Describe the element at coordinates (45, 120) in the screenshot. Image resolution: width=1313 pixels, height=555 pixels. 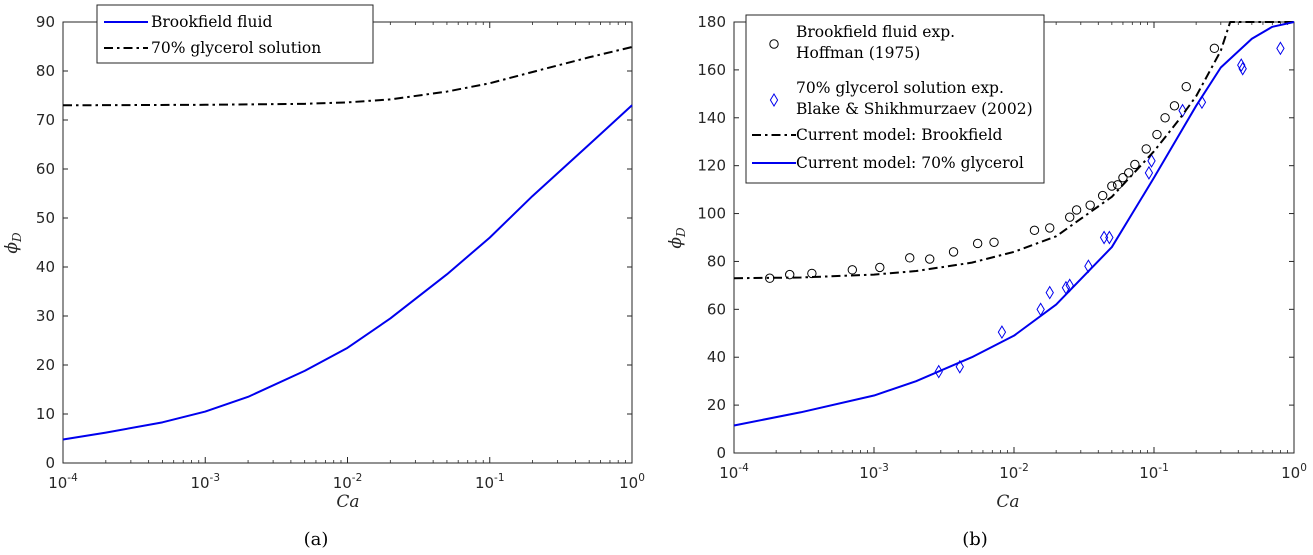
I see `y-tick-label: 70` at that location.